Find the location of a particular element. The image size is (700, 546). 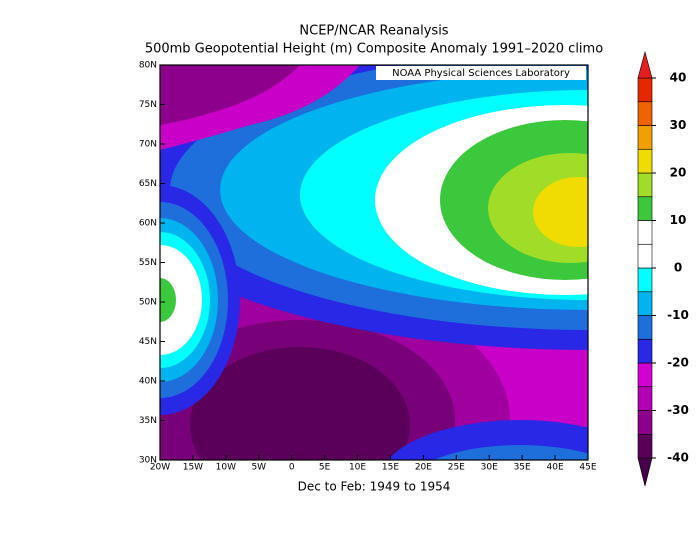

x-tick-label: 40E is located at coordinates (555, 468).